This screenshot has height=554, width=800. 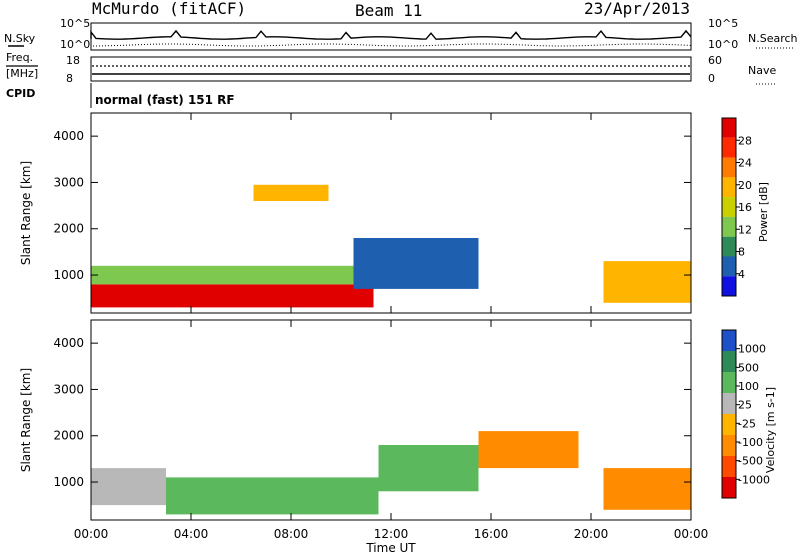 I want to click on x-axis-label: Time UT, so click(x=390, y=547).